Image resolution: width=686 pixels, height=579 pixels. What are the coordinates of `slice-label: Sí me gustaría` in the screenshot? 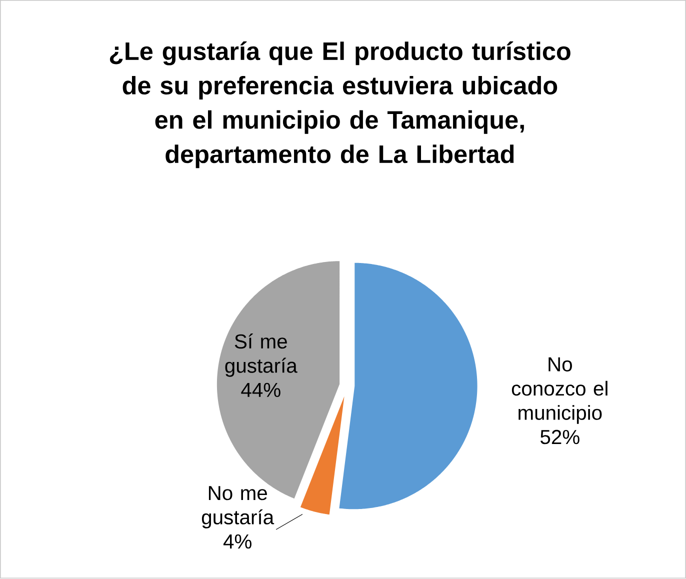 It's located at (261, 356).